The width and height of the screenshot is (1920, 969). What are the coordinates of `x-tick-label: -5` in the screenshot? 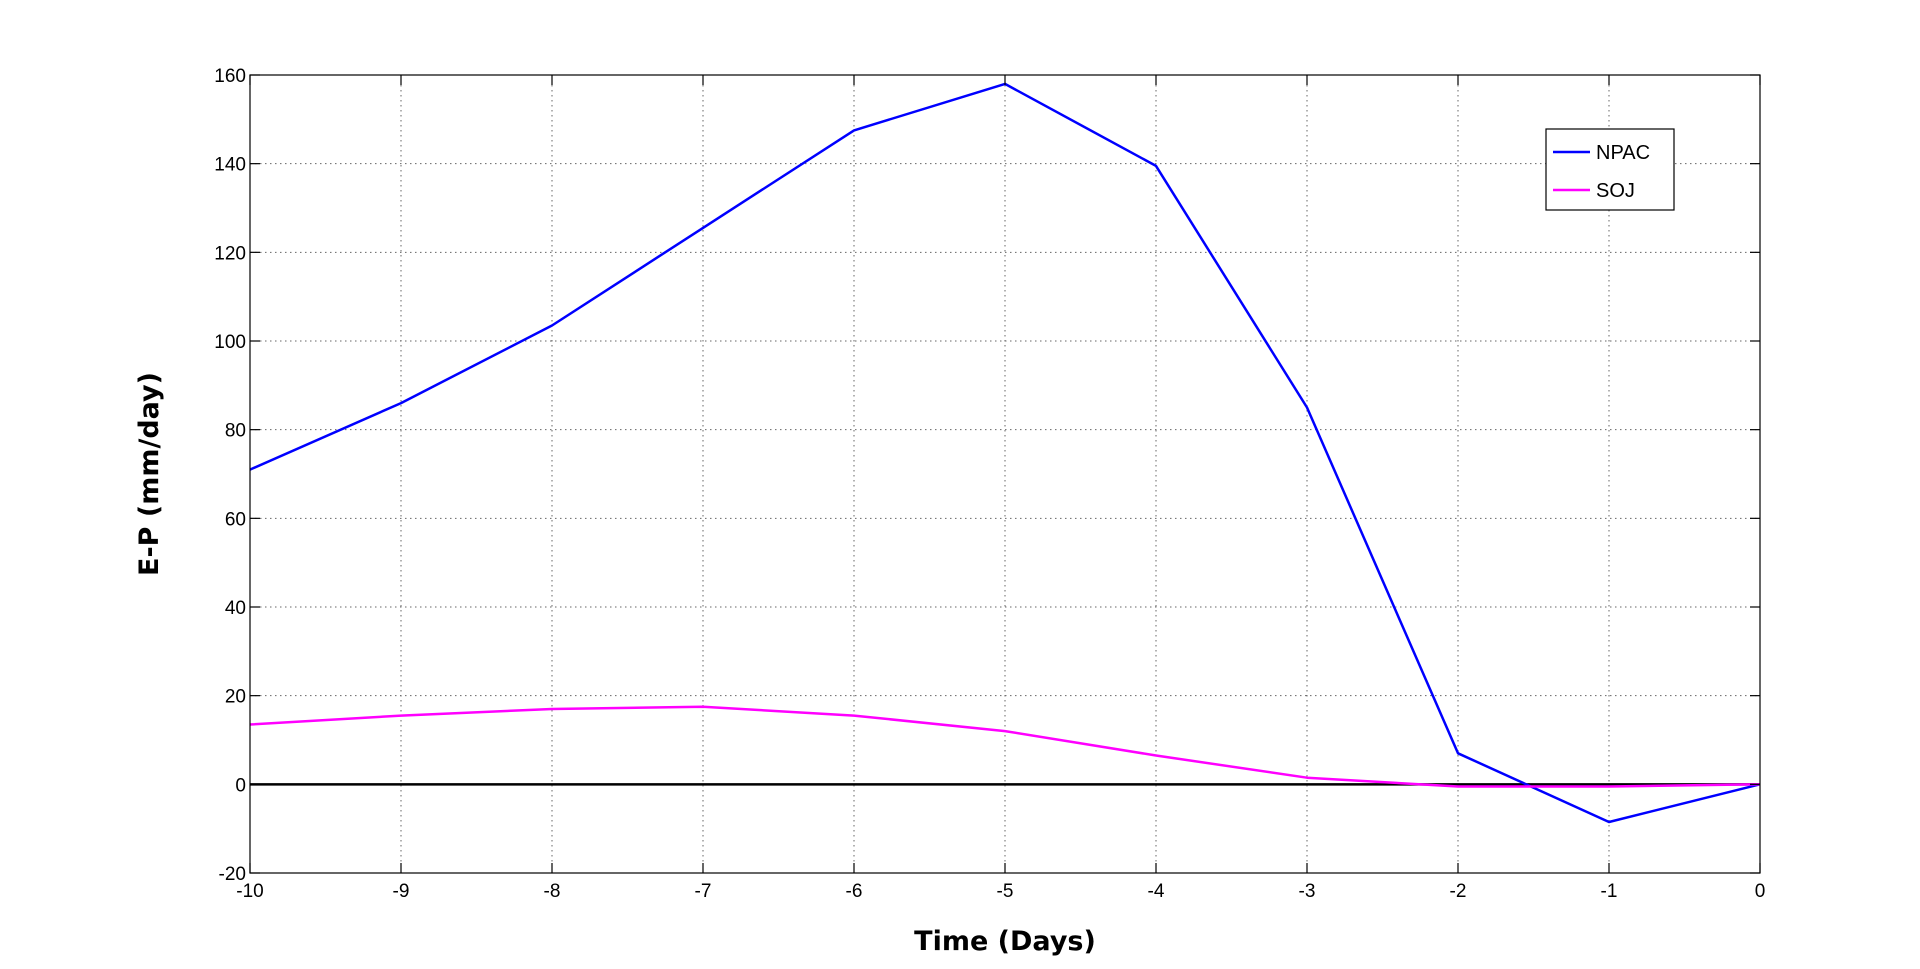 It's located at (1005, 891).